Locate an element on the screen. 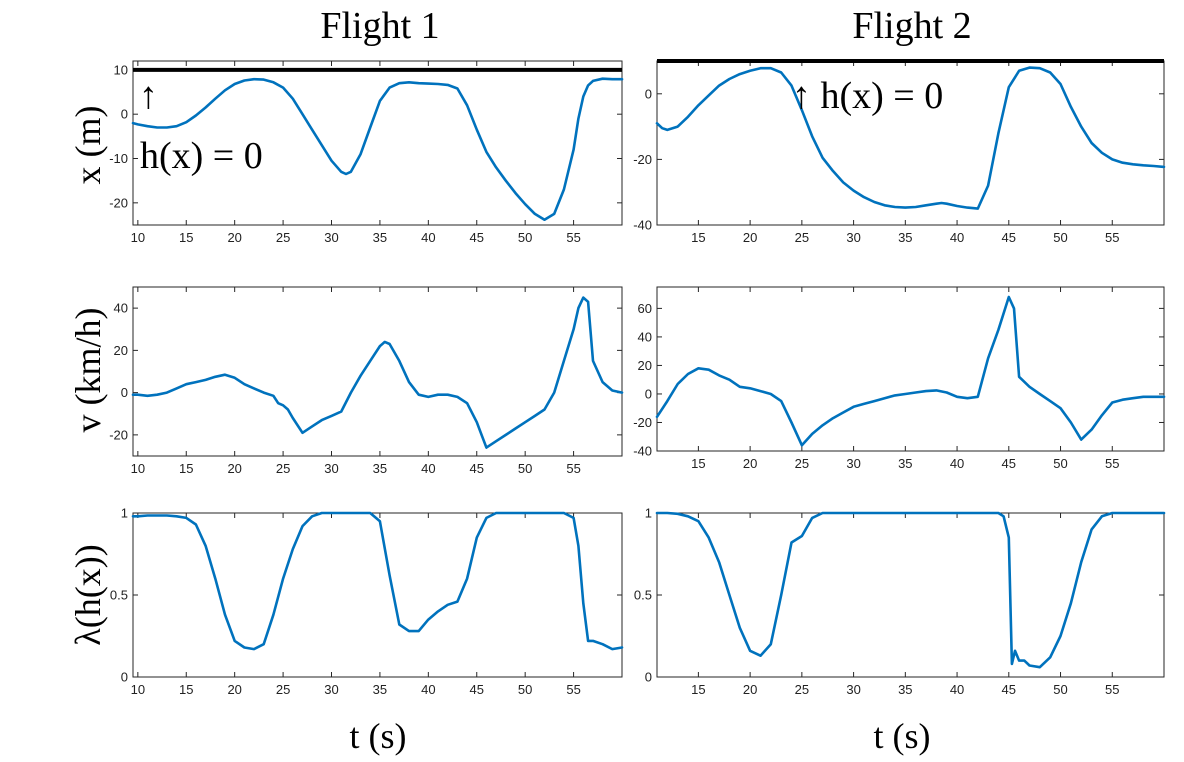 The height and width of the screenshot is (762, 1184). series-line-flight1-x is located at coordinates (377, 149).